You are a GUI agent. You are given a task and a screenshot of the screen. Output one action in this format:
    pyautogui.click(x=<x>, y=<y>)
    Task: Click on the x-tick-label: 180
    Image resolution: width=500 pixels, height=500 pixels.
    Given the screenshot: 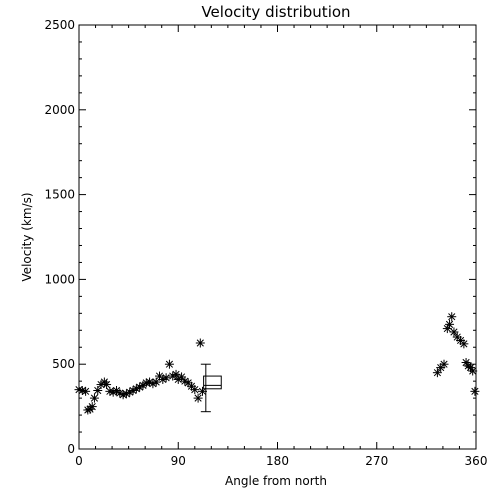 What is the action you would take?
    pyautogui.click(x=277, y=461)
    